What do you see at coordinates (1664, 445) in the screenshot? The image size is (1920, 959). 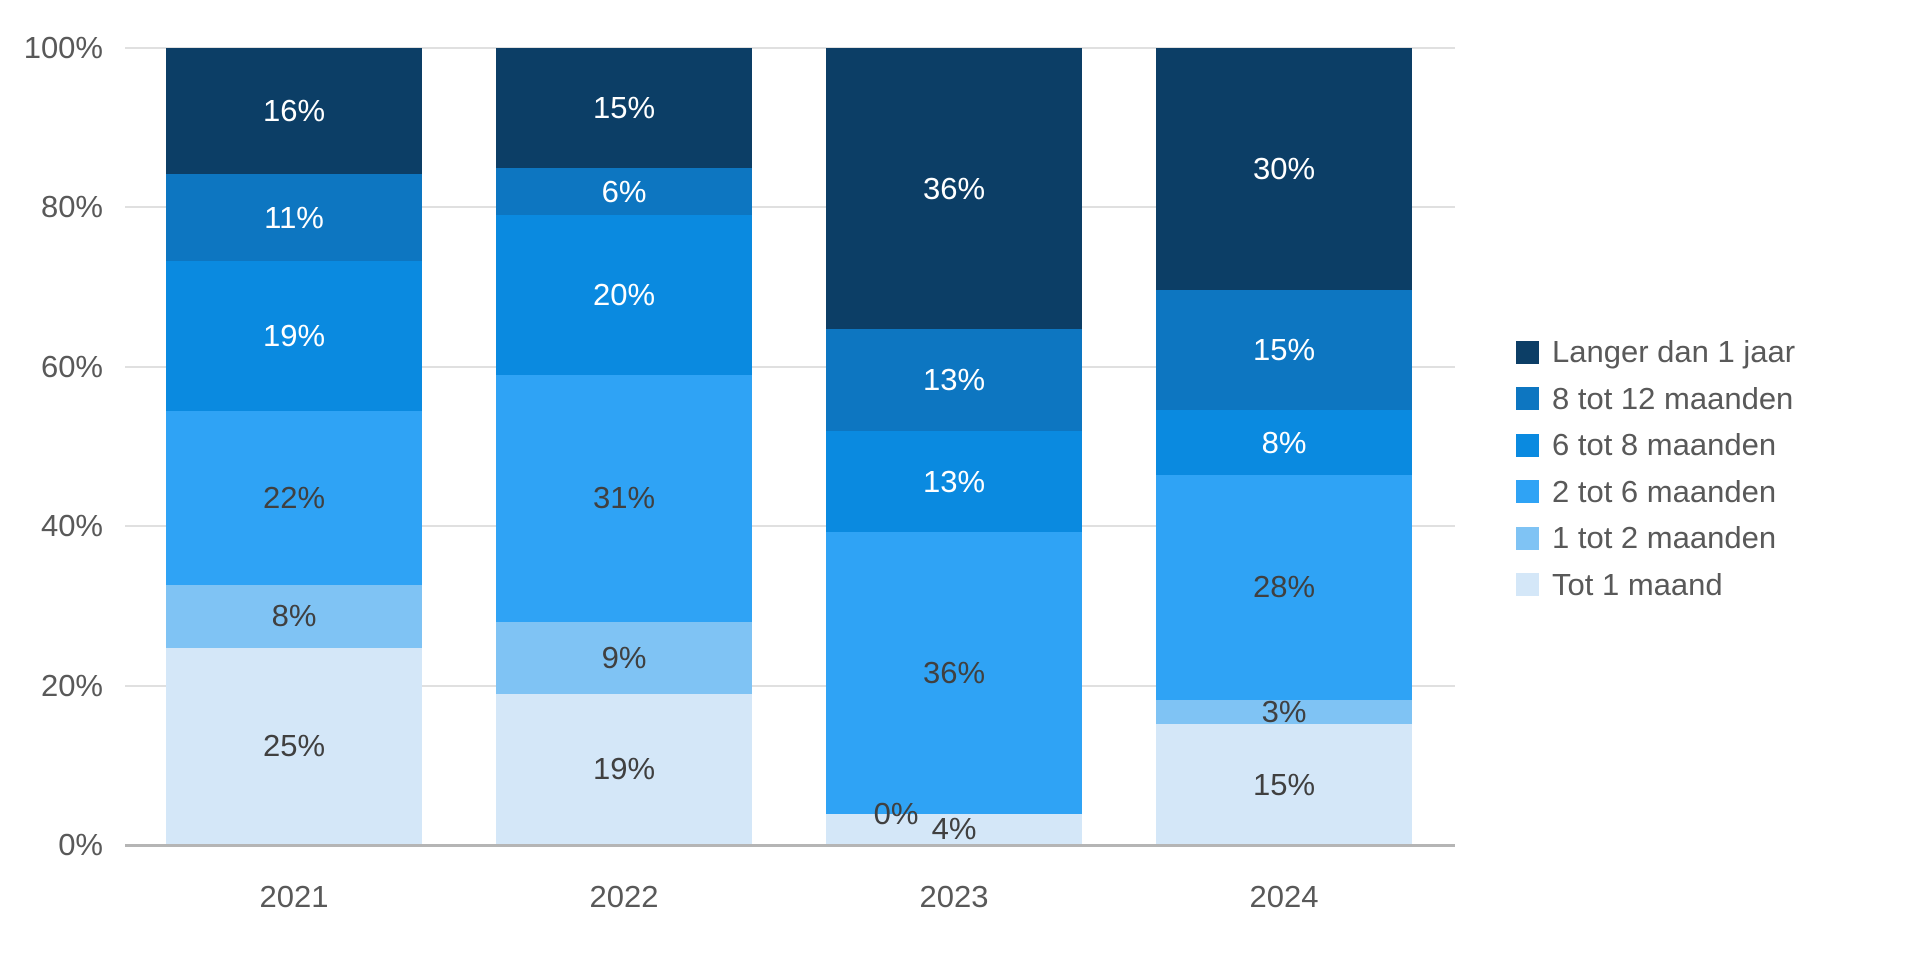 I see `legend-label: 6 tot 8 maanden` at bounding box center [1664, 445].